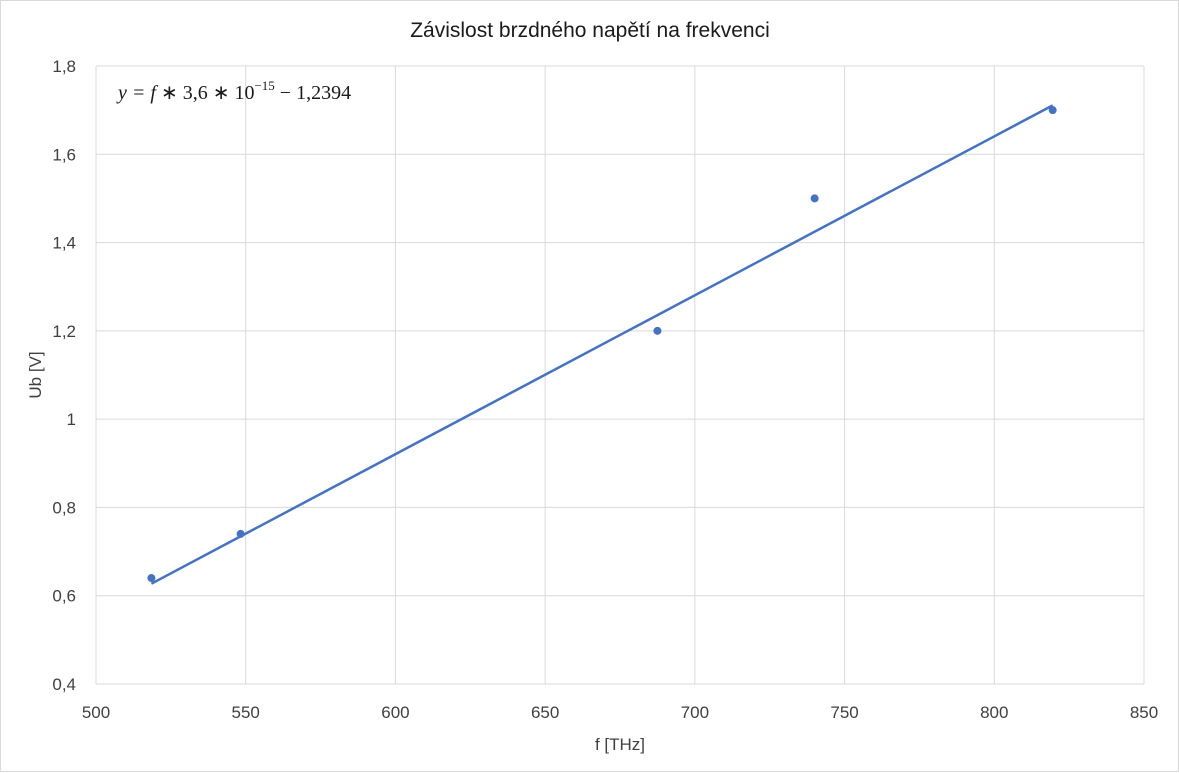 This screenshot has height=773, width=1179. I want to click on x-tick-label: 650, so click(545, 712).